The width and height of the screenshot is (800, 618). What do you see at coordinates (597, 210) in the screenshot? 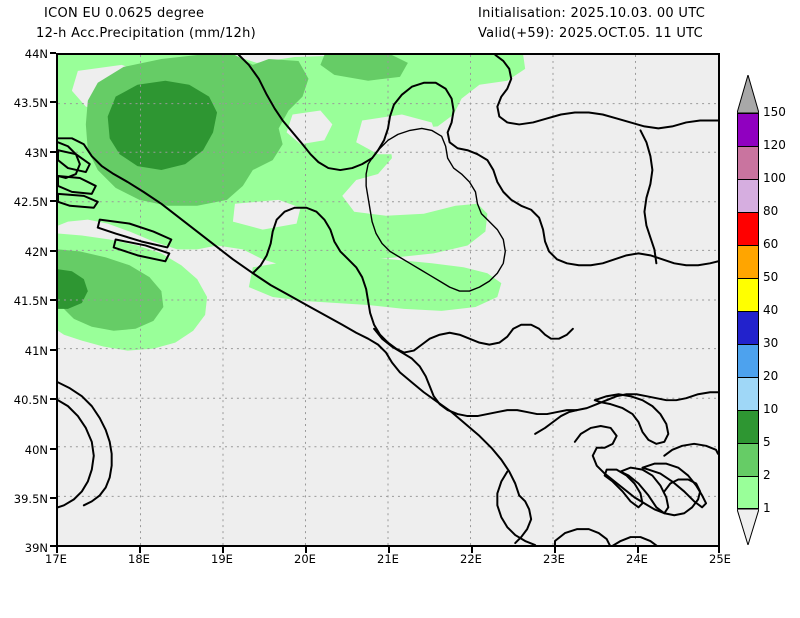
I see `border-serbia-north` at bounding box center [597, 210].